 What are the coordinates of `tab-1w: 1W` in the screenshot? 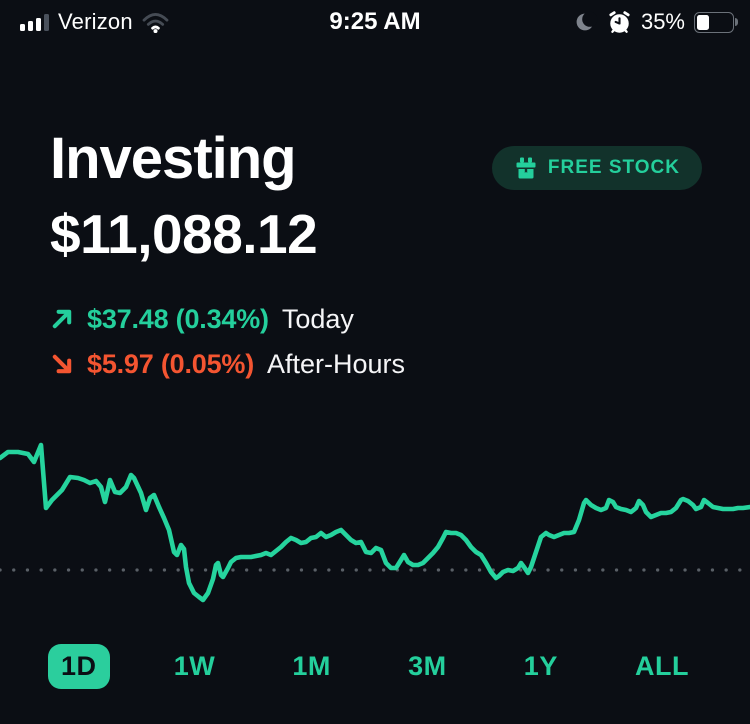 It's located at (195, 666).